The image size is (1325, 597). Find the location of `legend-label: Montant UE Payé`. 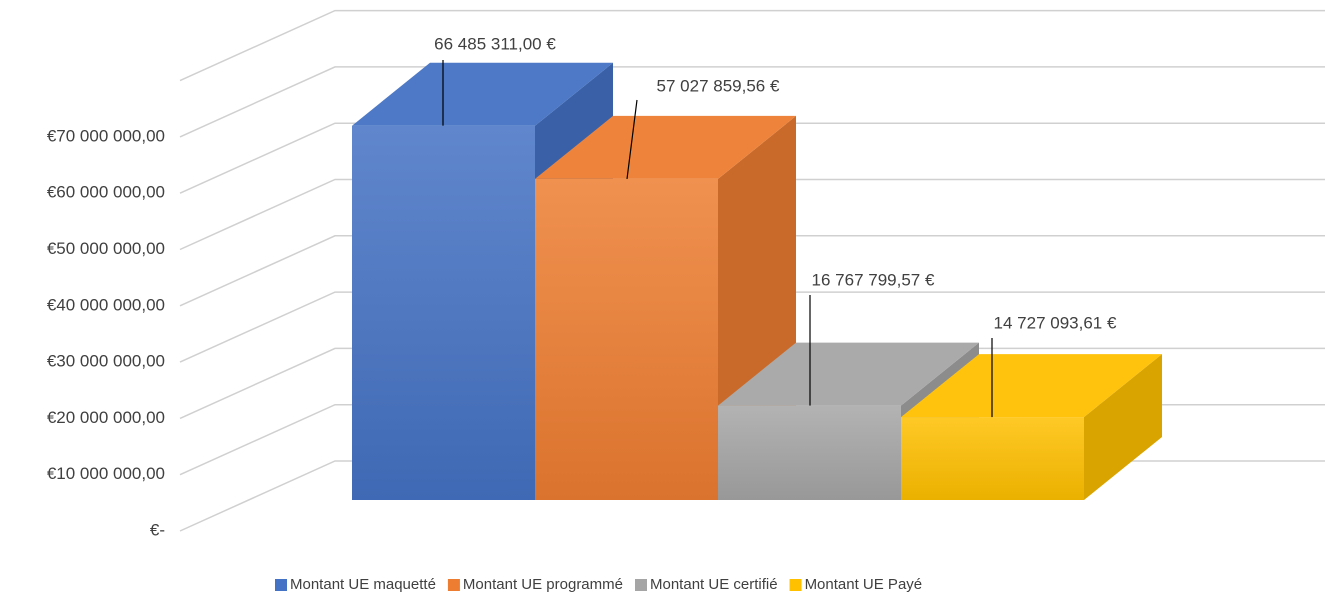

legend-label: Montant UE Payé is located at coordinates (864, 584).